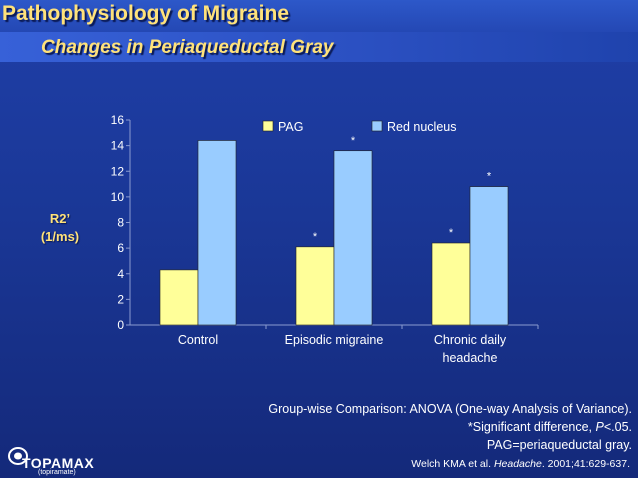  Describe the element at coordinates (334, 340) in the screenshot. I see `x-tick-label: Episodic migraine` at that location.